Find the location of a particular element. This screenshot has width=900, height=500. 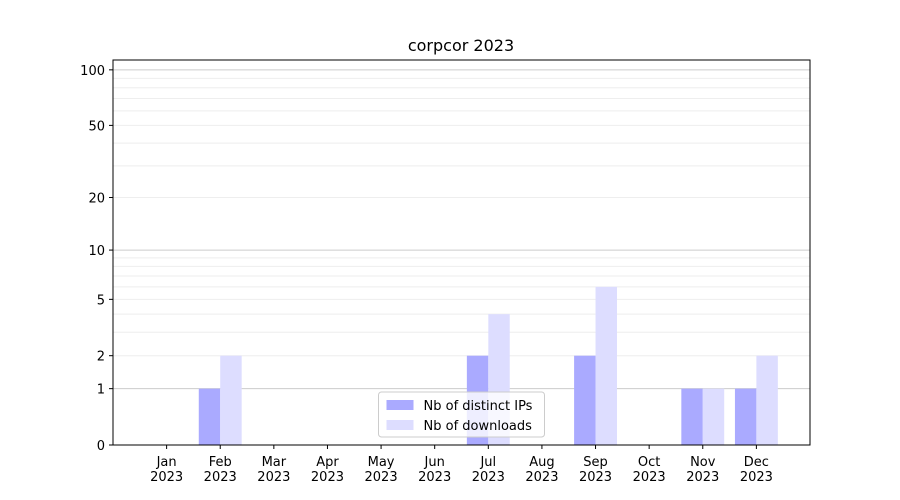

x-tick-label: Sep 2023 is located at coordinates (595, 470).